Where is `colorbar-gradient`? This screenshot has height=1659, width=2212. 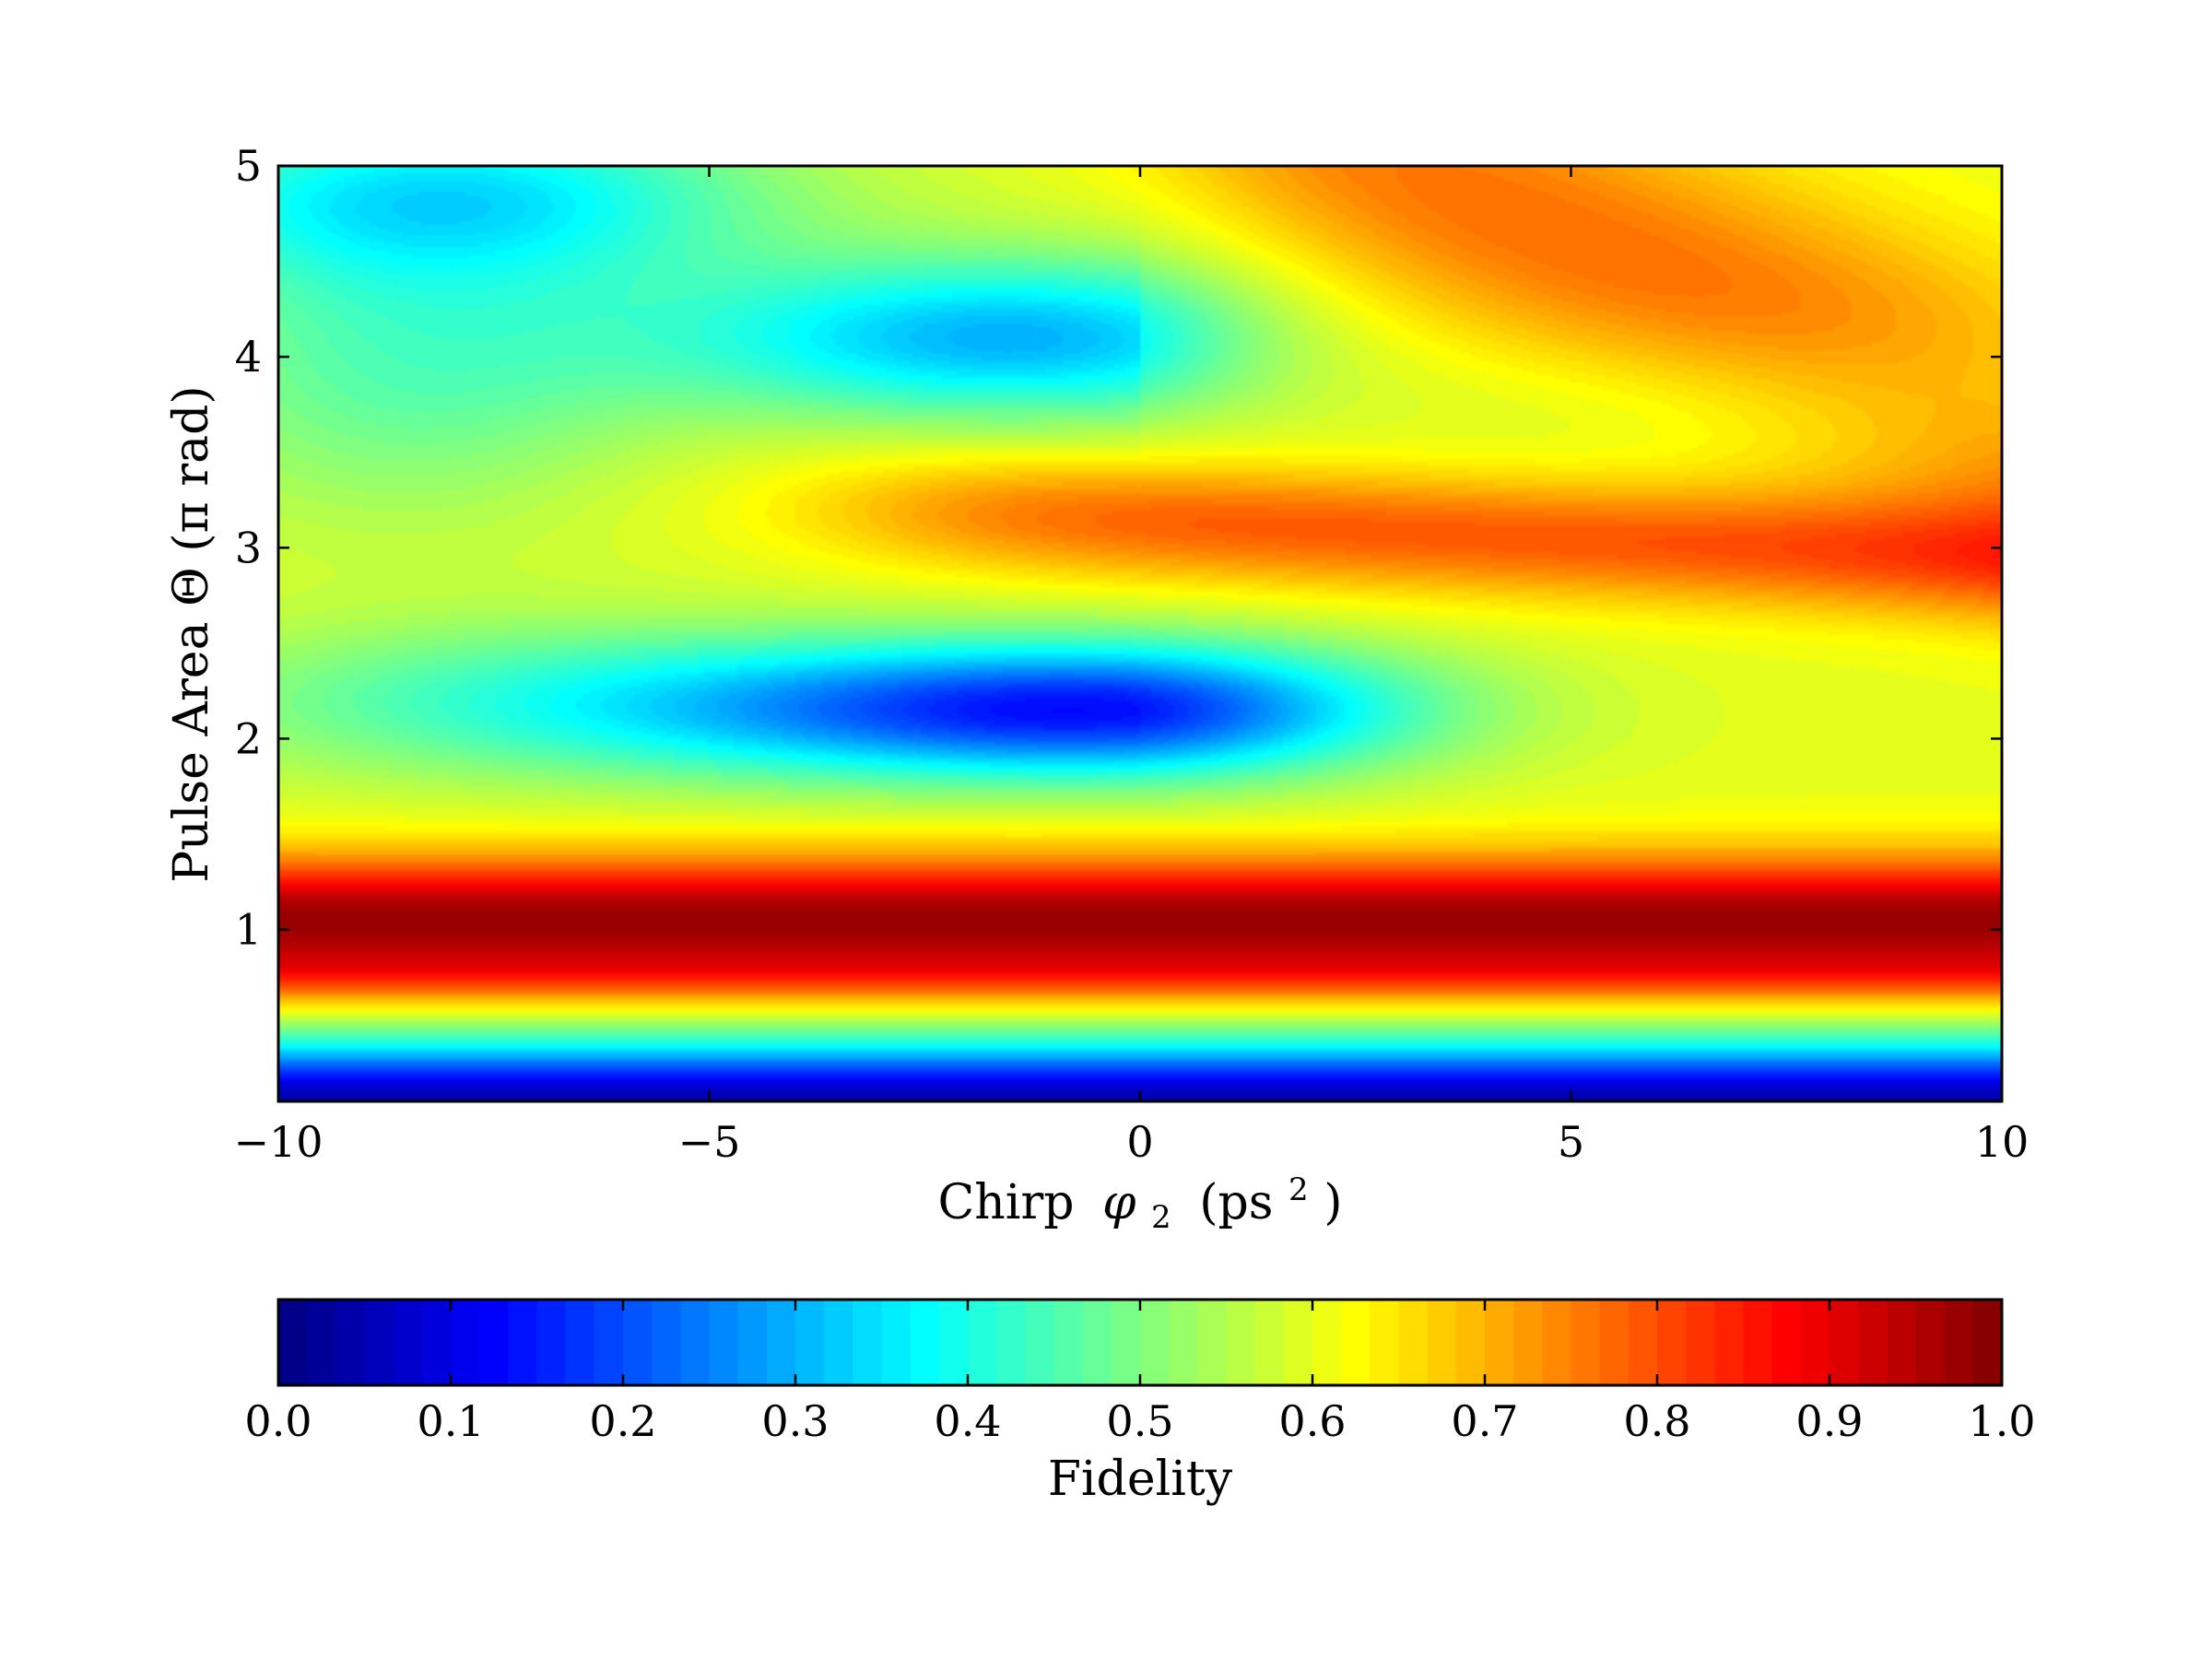
colorbar-gradient is located at coordinates (1140, 1342).